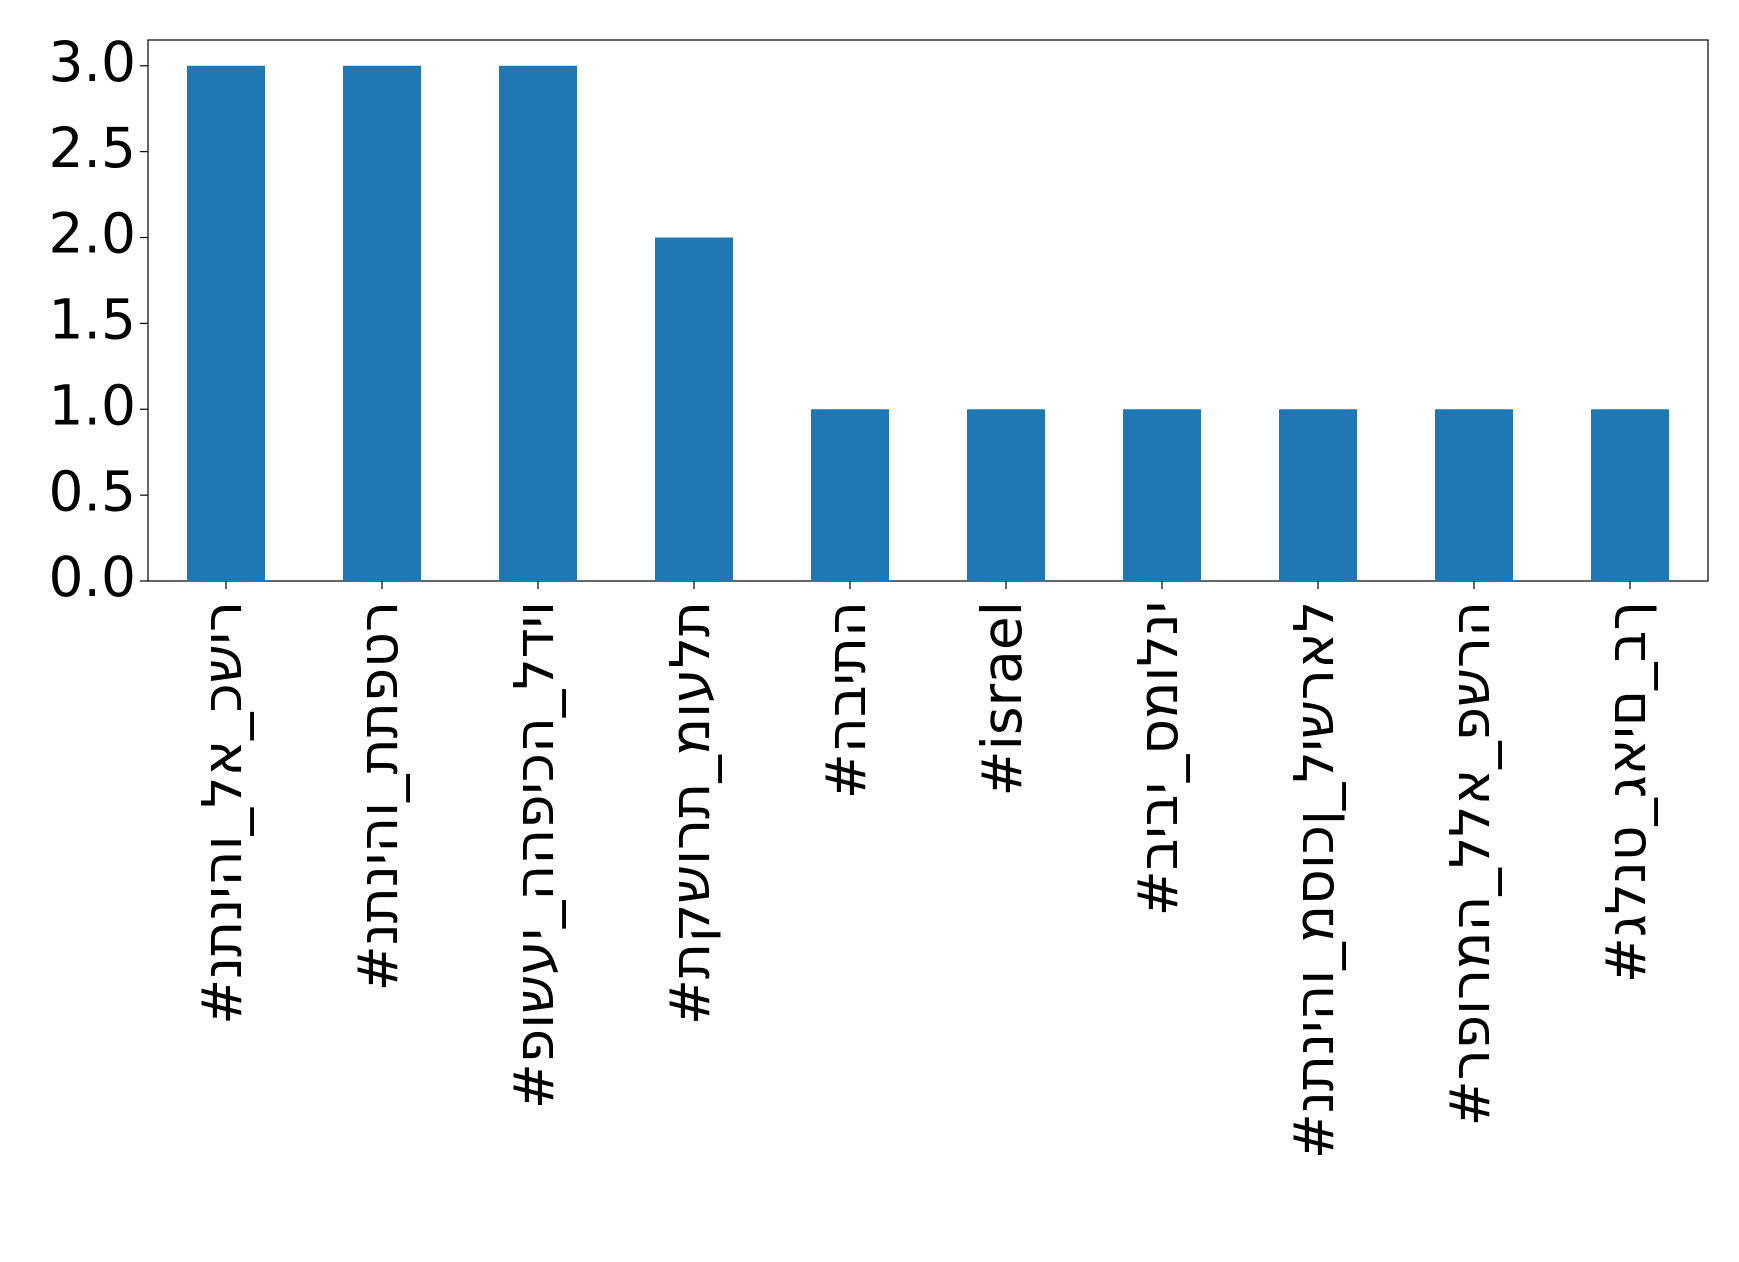  I want to click on x-tick-label: #פושעי_ההפיכה_לדיו, so click(534, 855).